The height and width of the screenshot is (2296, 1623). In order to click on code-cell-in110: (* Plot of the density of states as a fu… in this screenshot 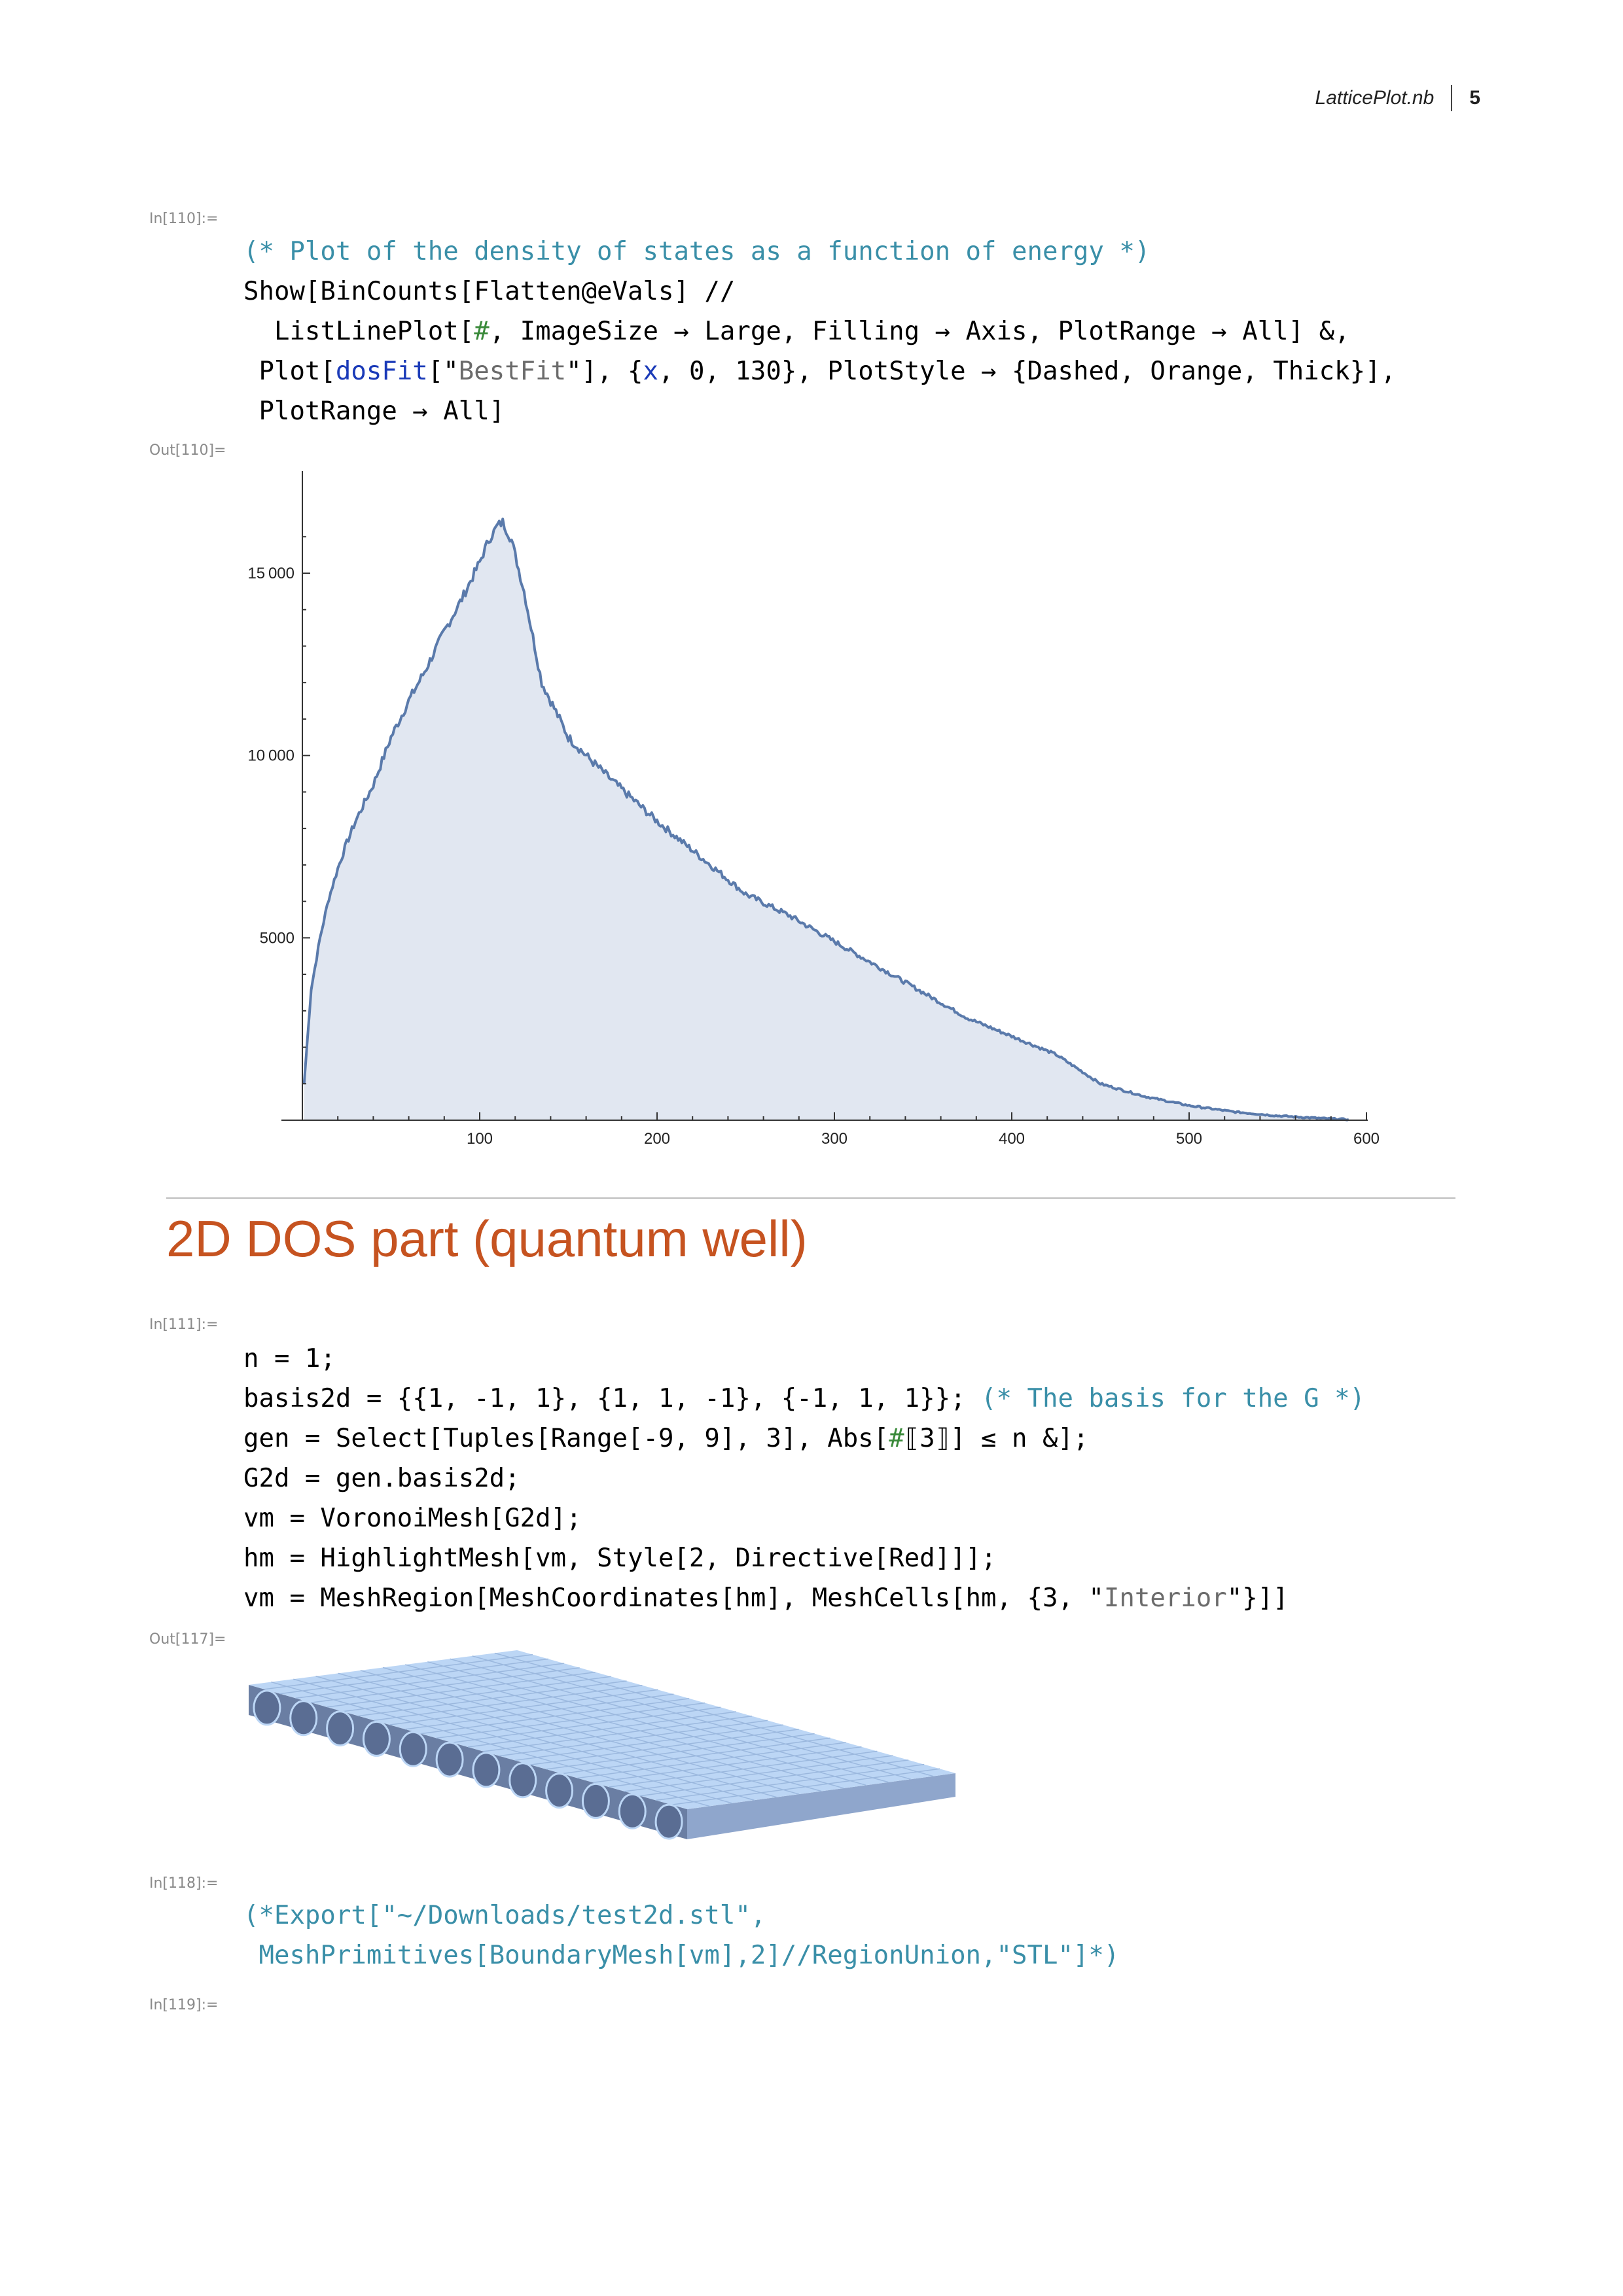, I will do `click(820, 331)`.